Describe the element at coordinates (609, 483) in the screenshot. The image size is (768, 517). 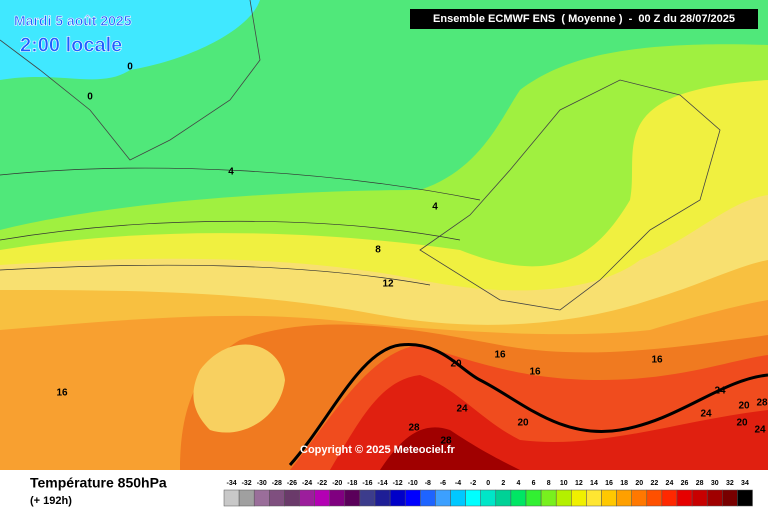
I see `legend-label: 16` at that location.